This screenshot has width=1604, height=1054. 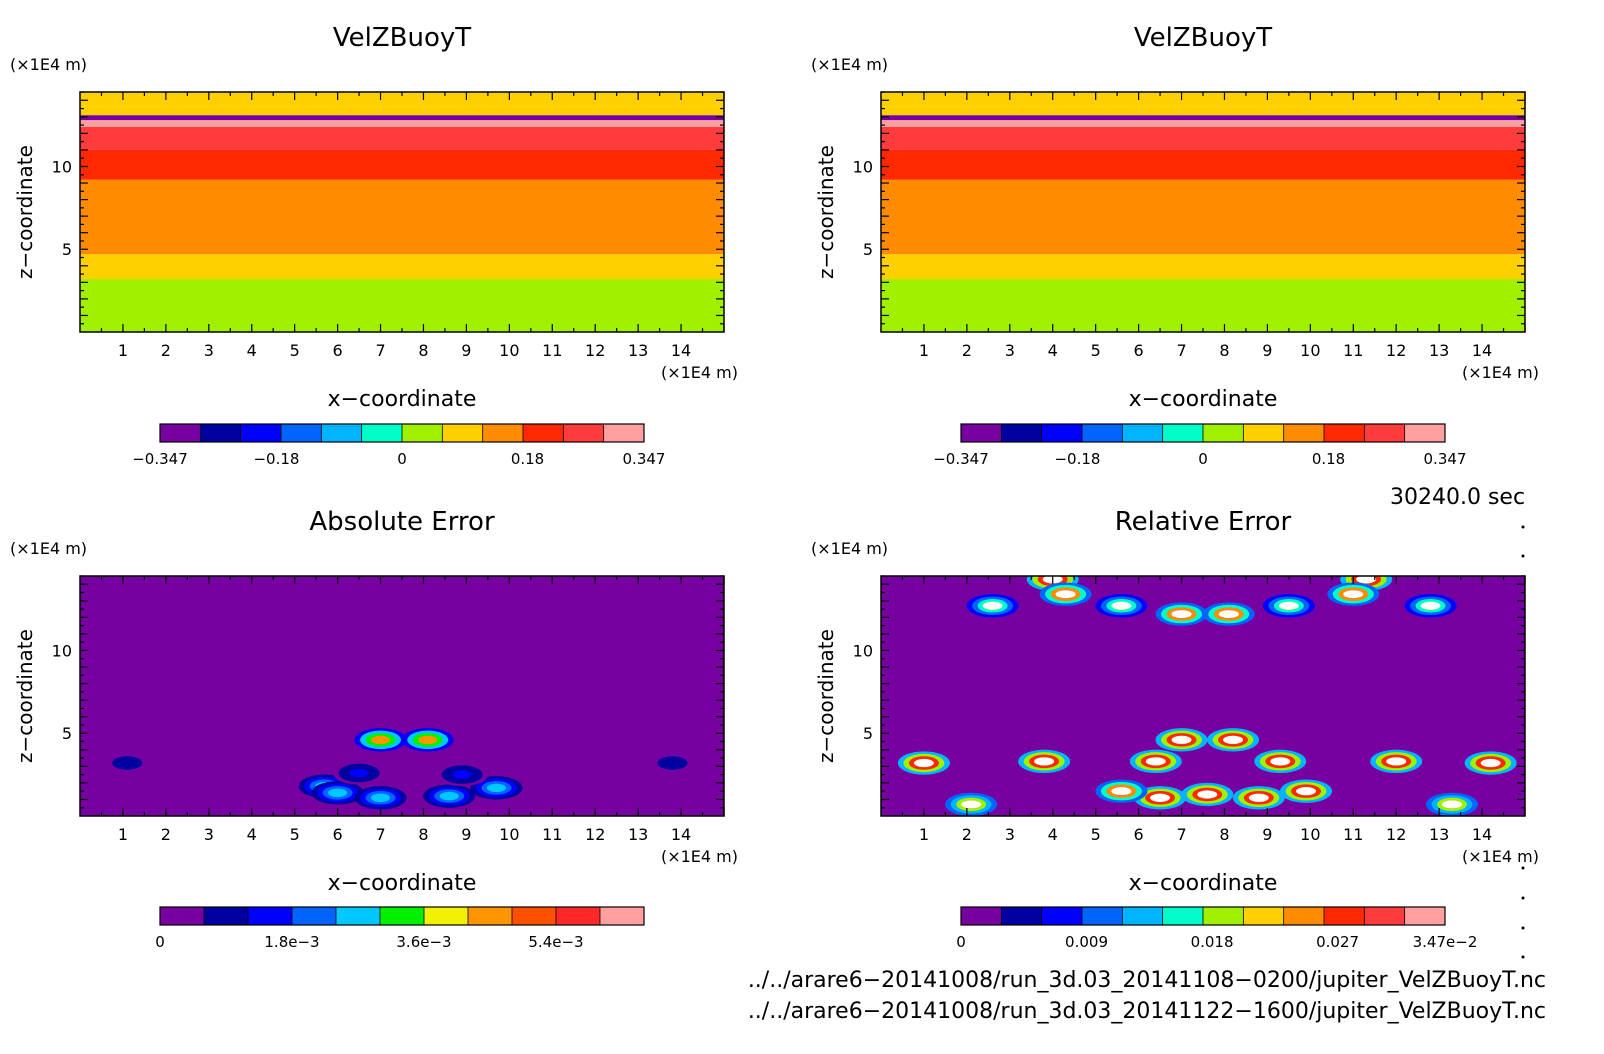 What do you see at coordinates (1199, 445) in the screenshot?
I see `colorbar: −0.347 −0.18 0 0.18 0.347` at bounding box center [1199, 445].